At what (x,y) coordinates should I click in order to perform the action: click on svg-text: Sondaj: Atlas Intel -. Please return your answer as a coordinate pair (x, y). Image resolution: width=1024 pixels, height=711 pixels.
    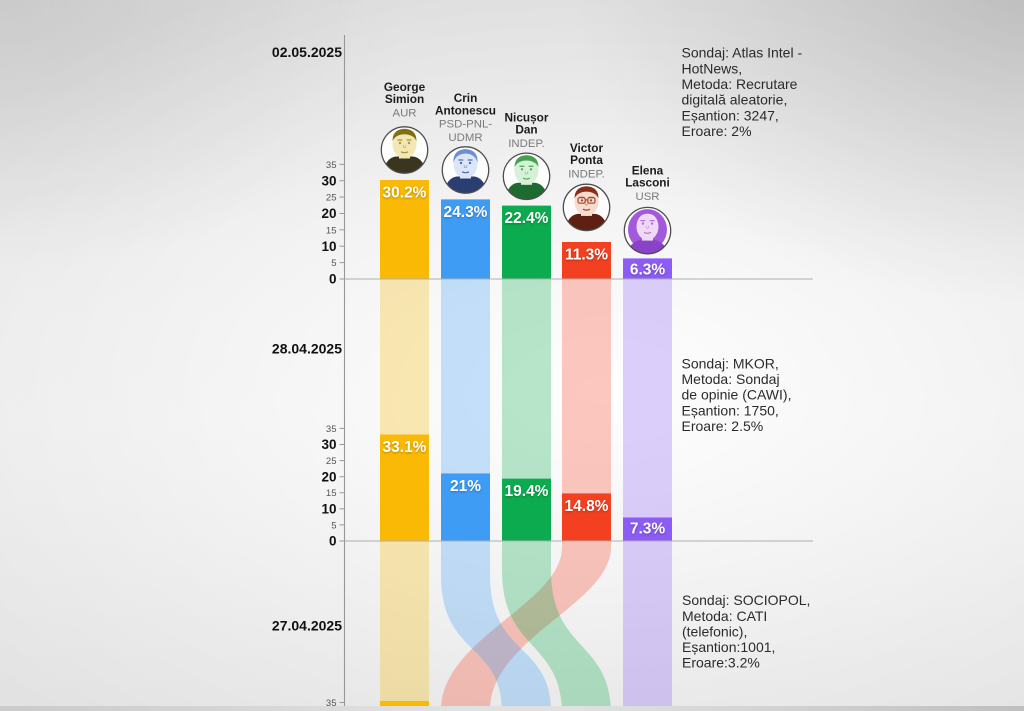
    Looking at the image, I should click on (742, 53).